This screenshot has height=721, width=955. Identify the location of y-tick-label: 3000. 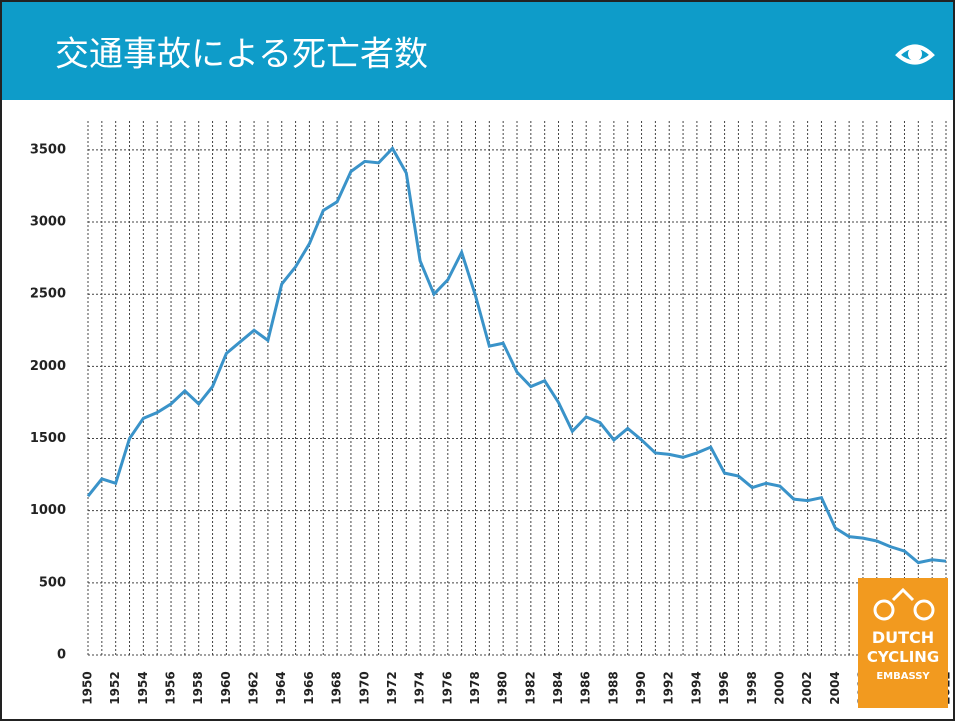
(48, 222).